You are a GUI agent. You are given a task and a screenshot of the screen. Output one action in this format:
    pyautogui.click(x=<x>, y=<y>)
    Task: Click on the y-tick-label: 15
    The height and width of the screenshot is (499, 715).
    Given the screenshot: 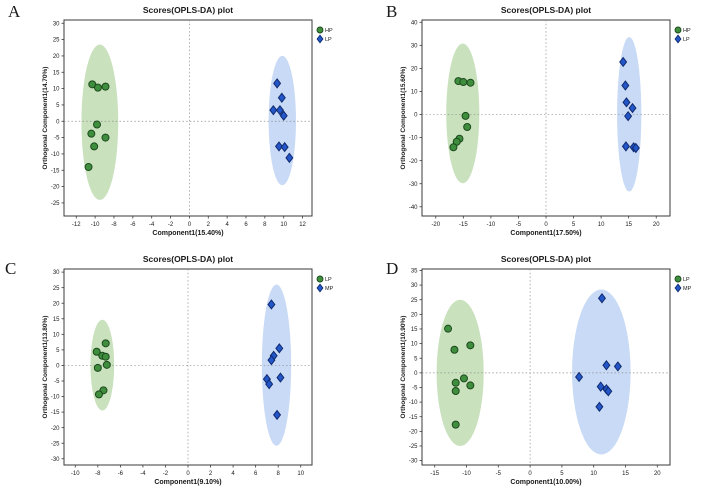 What is the action you would take?
    pyautogui.click(x=414, y=330)
    